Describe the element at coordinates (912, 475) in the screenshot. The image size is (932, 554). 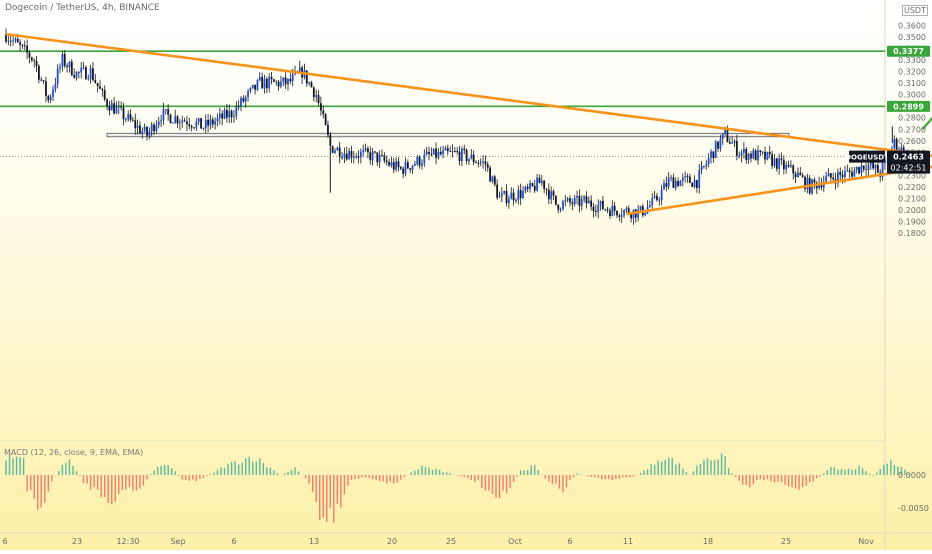
I see `macd-tick-label: 0.0000` at that location.